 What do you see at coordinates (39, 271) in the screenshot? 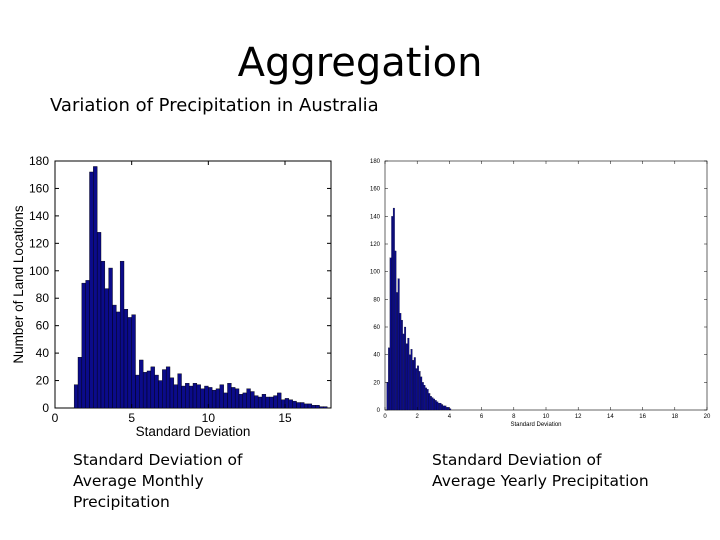
I see `ytick-label-0-5: 100` at bounding box center [39, 271].